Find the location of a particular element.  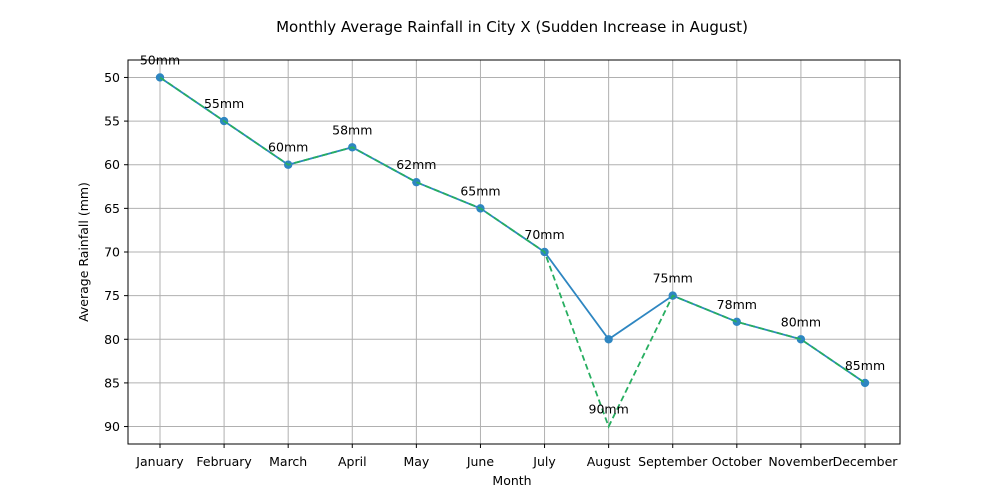

data-label: 55mm is located at coordinates (224, 103).